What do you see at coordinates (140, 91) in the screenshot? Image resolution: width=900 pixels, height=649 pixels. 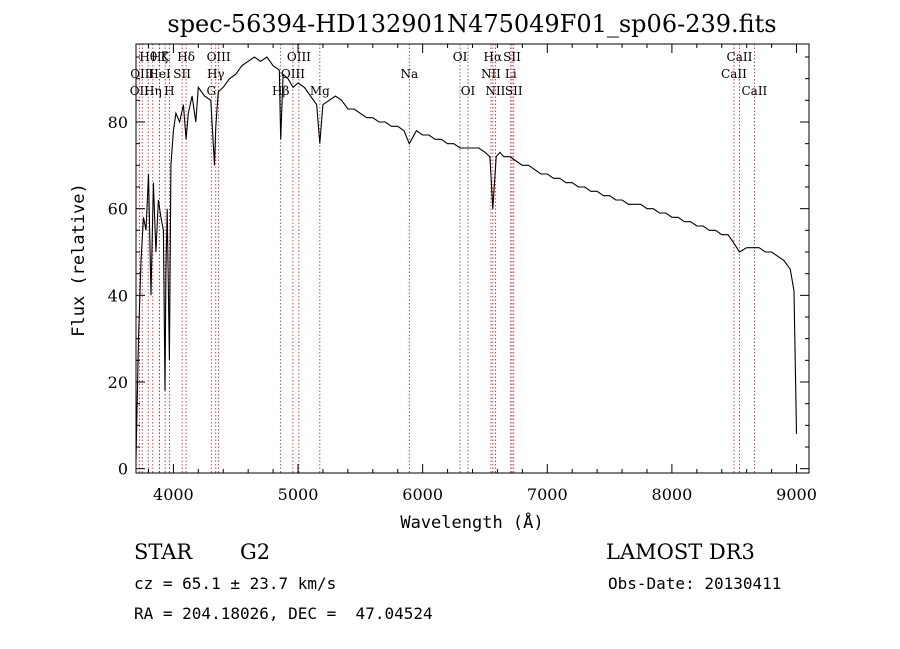 I see `line-marker-label: OII` at bounding box center [140, 91].